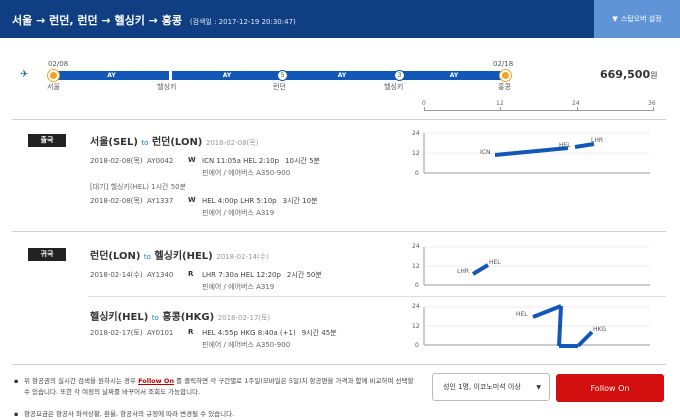  What do you see at coordinates (179, 256) in the screenshot?
I see `return-title-1: 런던(LON) to 헬싱키(HEL) 2018-02-14(수)` at bounding box center [179, 256].